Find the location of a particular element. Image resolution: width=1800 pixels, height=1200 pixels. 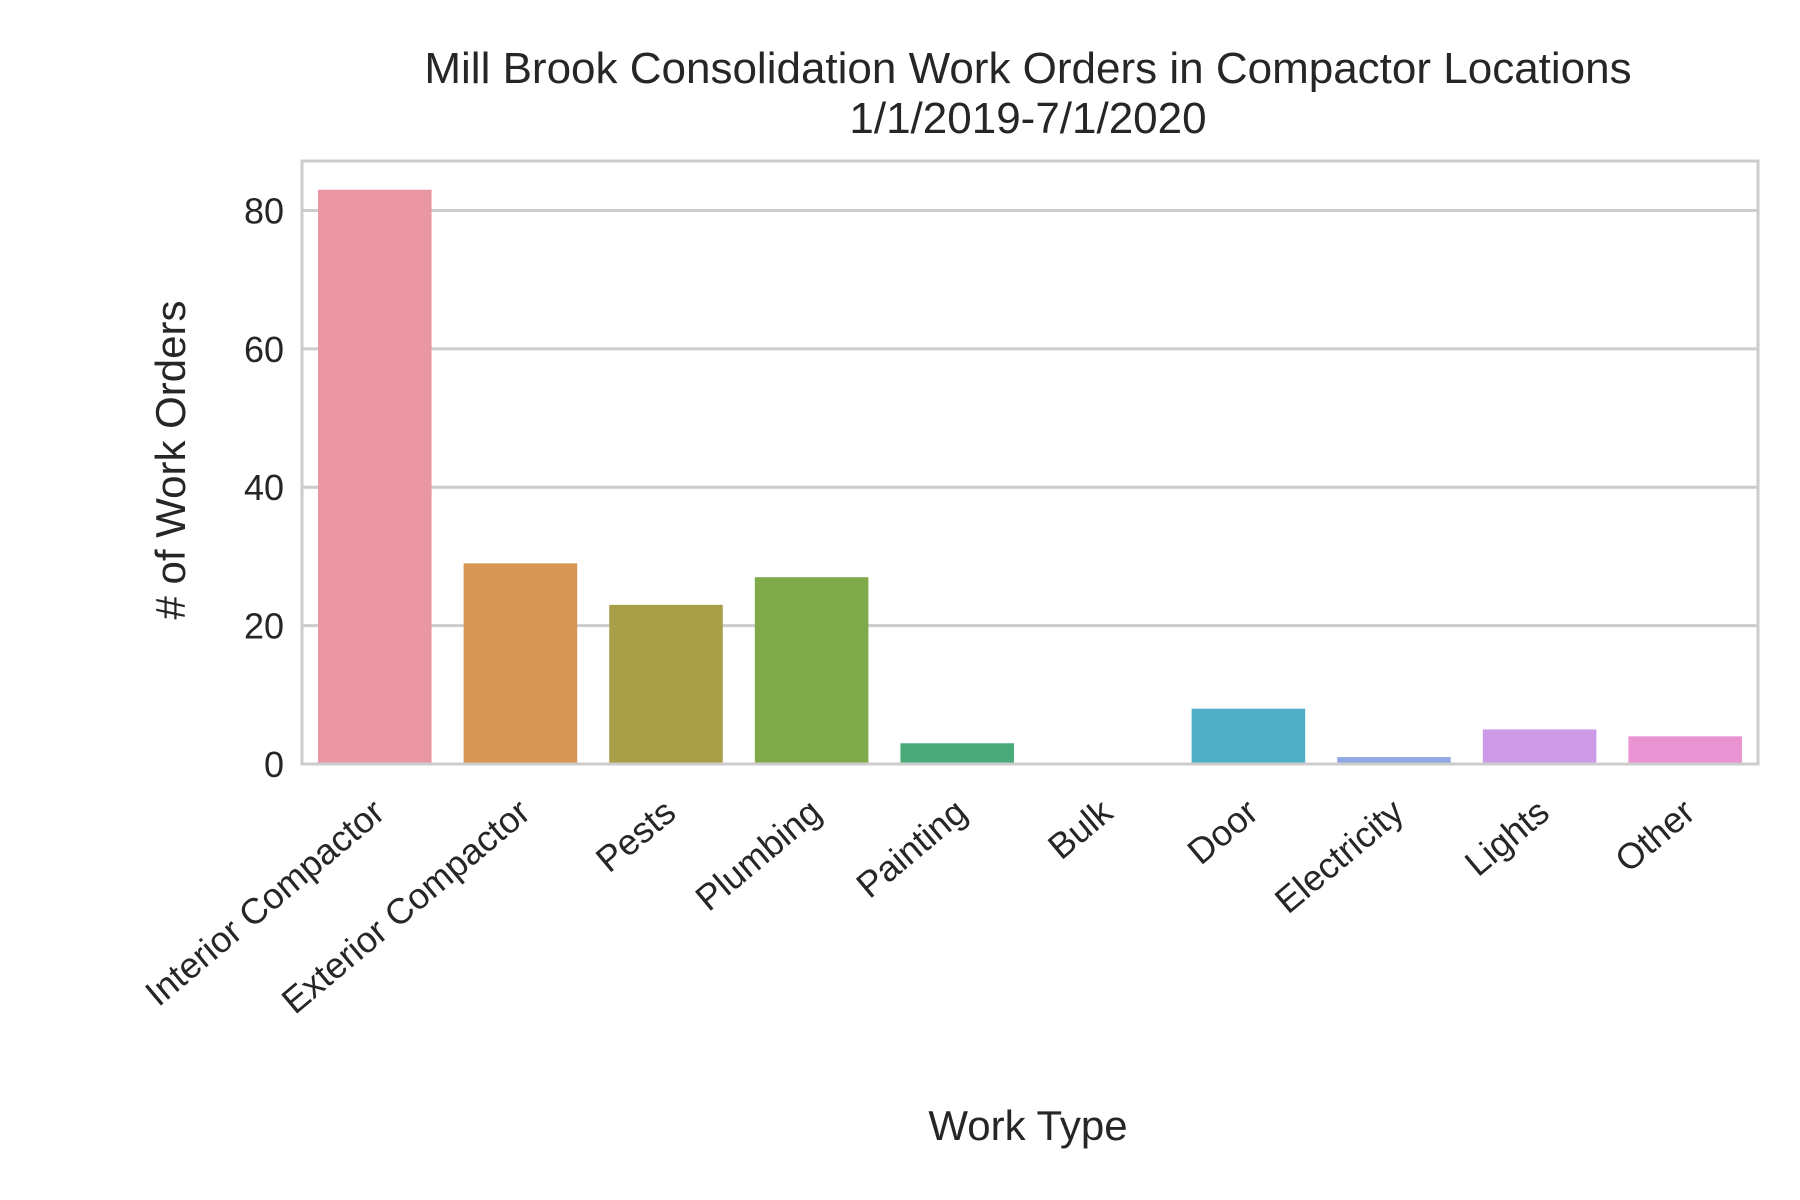

y-tick-label: 20 is located at coordinates (264, 626).